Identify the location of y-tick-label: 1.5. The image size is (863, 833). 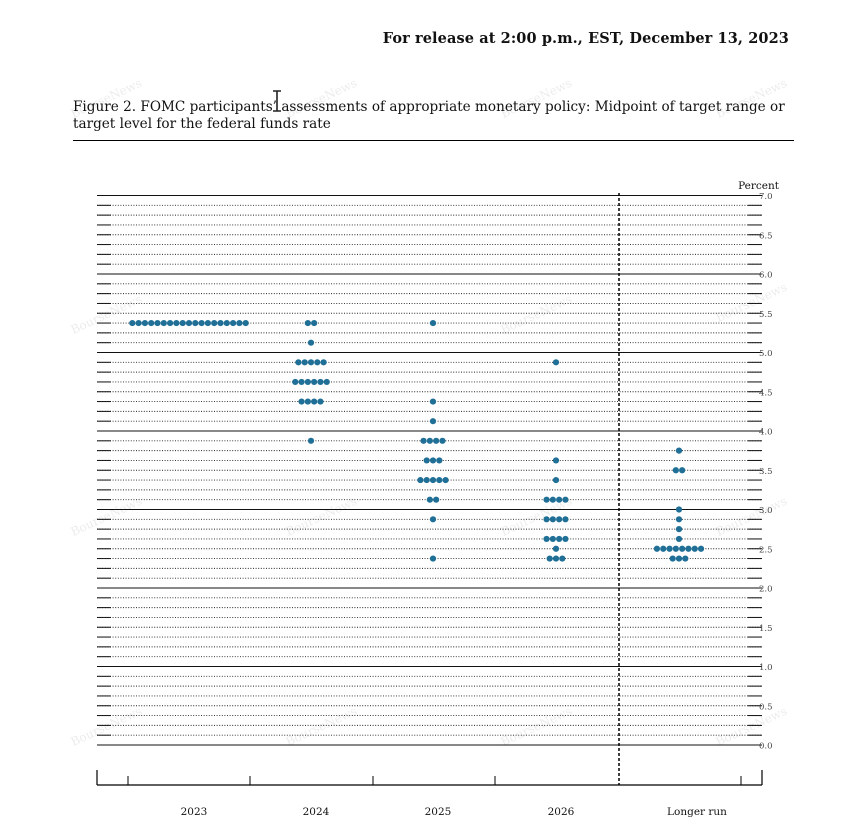
(766, 629).